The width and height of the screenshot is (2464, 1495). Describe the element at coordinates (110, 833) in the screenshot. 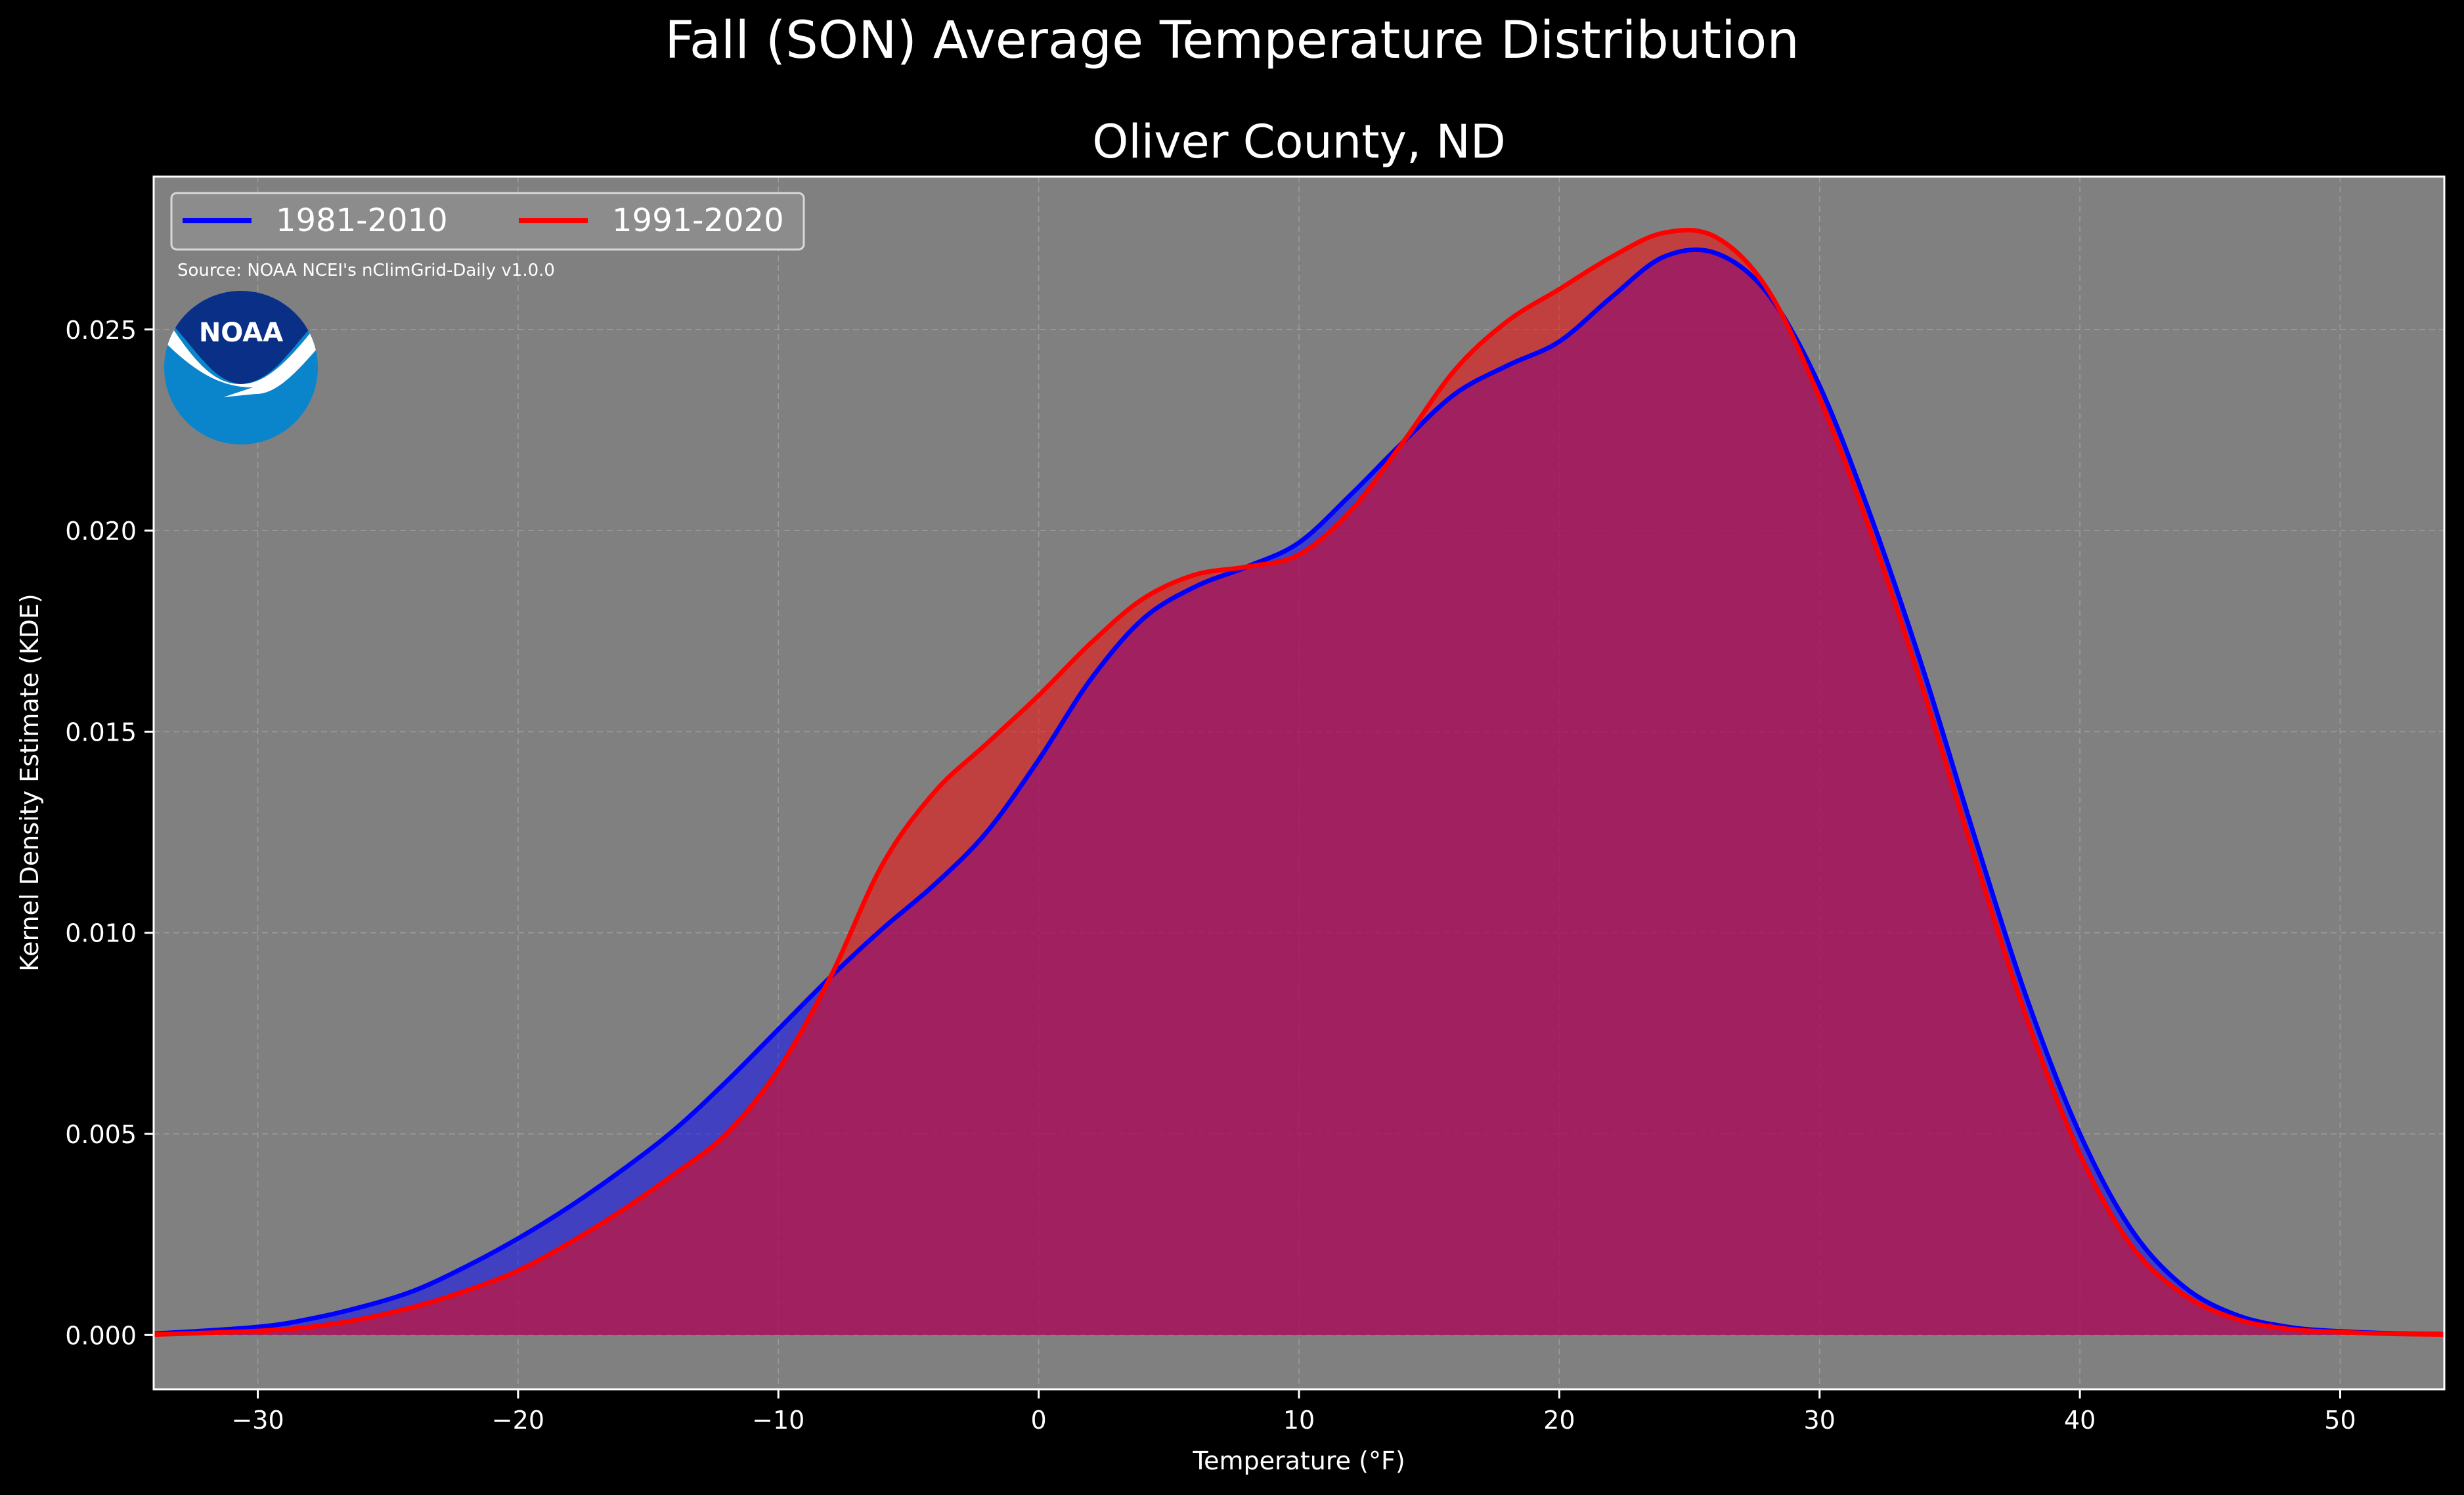

I see `y-axis-ticks: 0.000 0.005 0.010 0.015 0.020 0.025` at that location.